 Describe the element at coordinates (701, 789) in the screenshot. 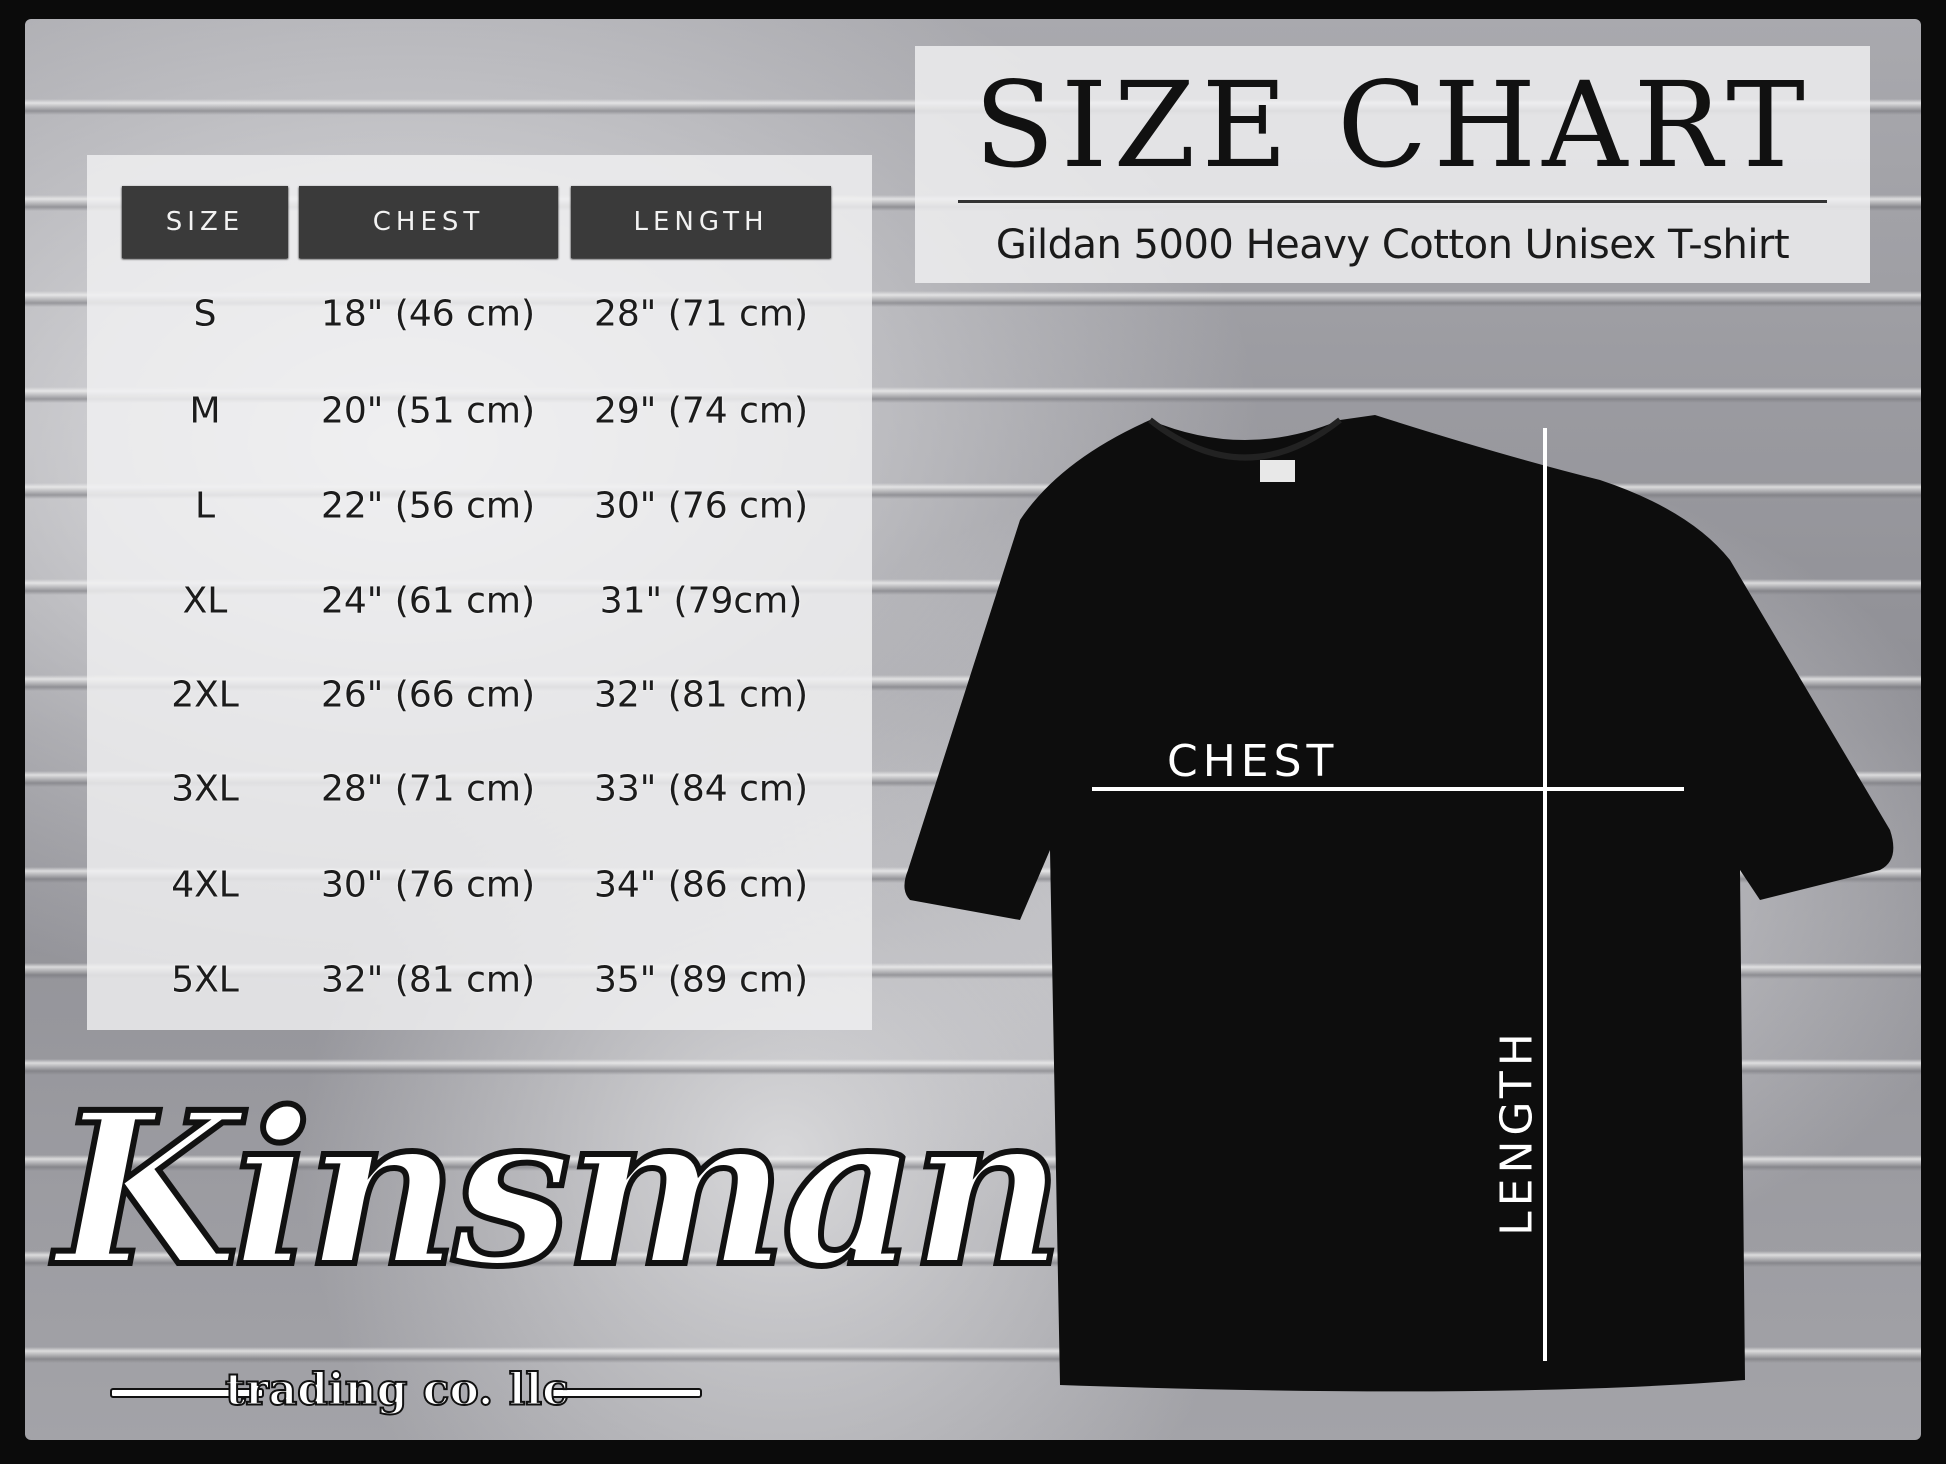

I see `table-cell-length: 33" (84 cm)` at that location.